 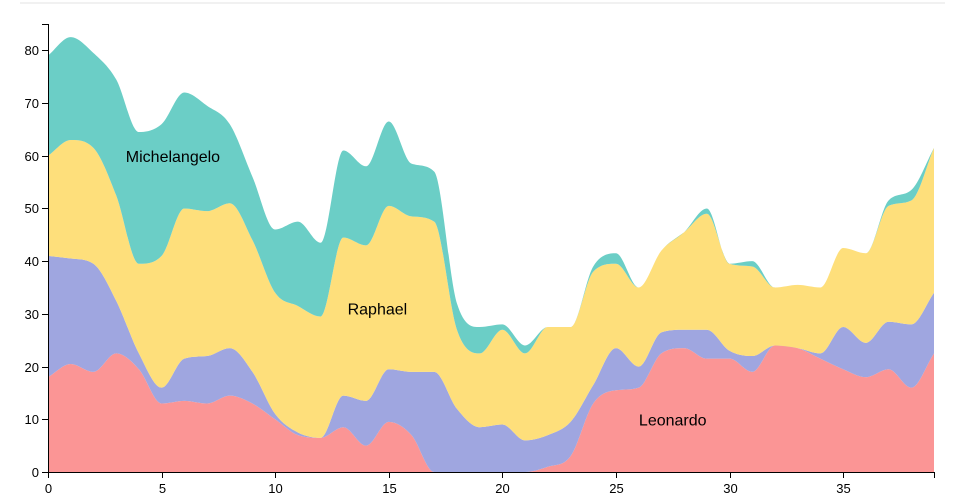 I want to click on x-tick-label: 15, so click(x=389, y=488).